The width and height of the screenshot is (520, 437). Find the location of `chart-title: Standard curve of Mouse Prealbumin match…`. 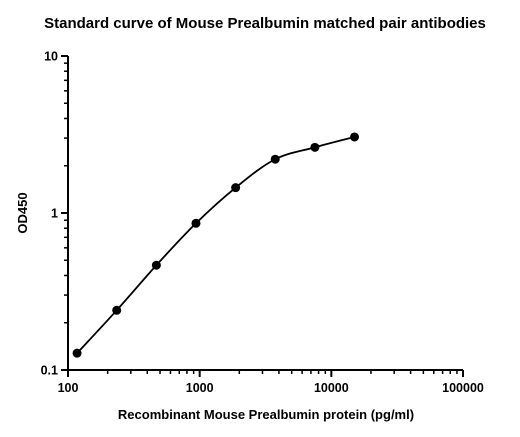

chart-title: Standard curve of Mouse Prealbumin match… is located at coordinates (265, 23).